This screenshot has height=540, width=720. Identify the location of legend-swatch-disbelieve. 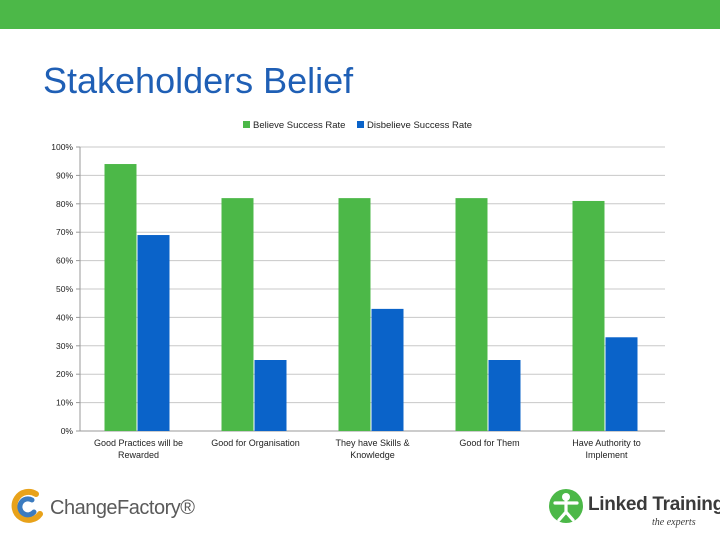
(360, 124).